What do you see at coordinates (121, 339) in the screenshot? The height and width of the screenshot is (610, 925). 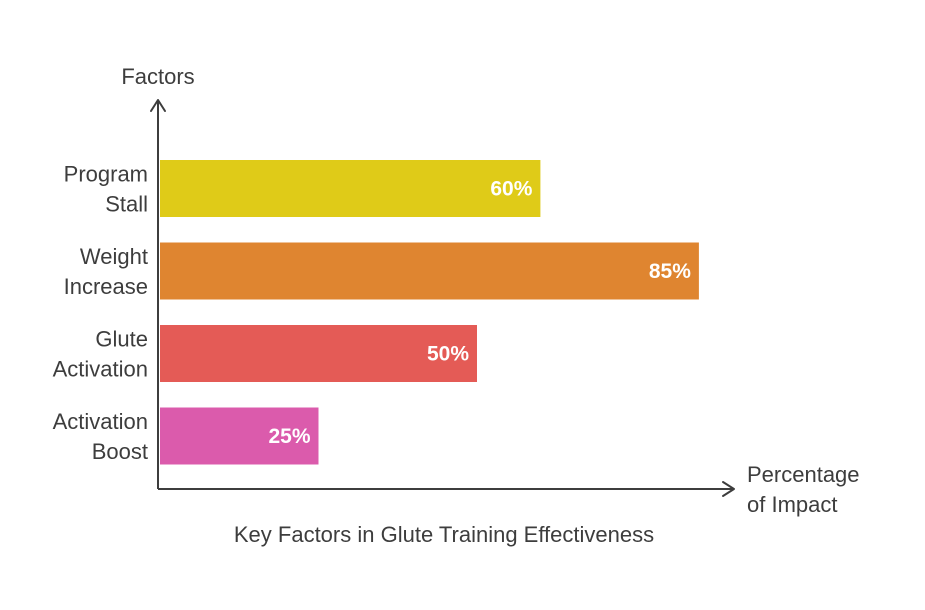 I see `category-label-2-line-0: Glute` at bounding box center [121, 339].